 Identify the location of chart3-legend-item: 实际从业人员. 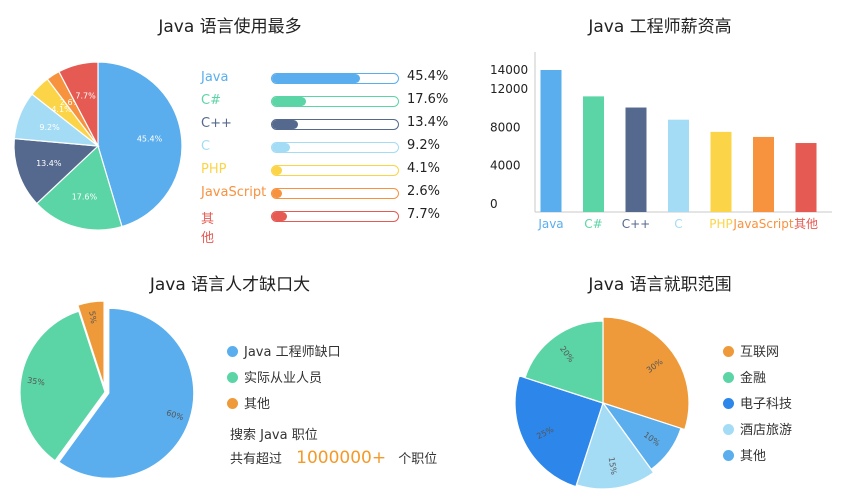
(274, 376).